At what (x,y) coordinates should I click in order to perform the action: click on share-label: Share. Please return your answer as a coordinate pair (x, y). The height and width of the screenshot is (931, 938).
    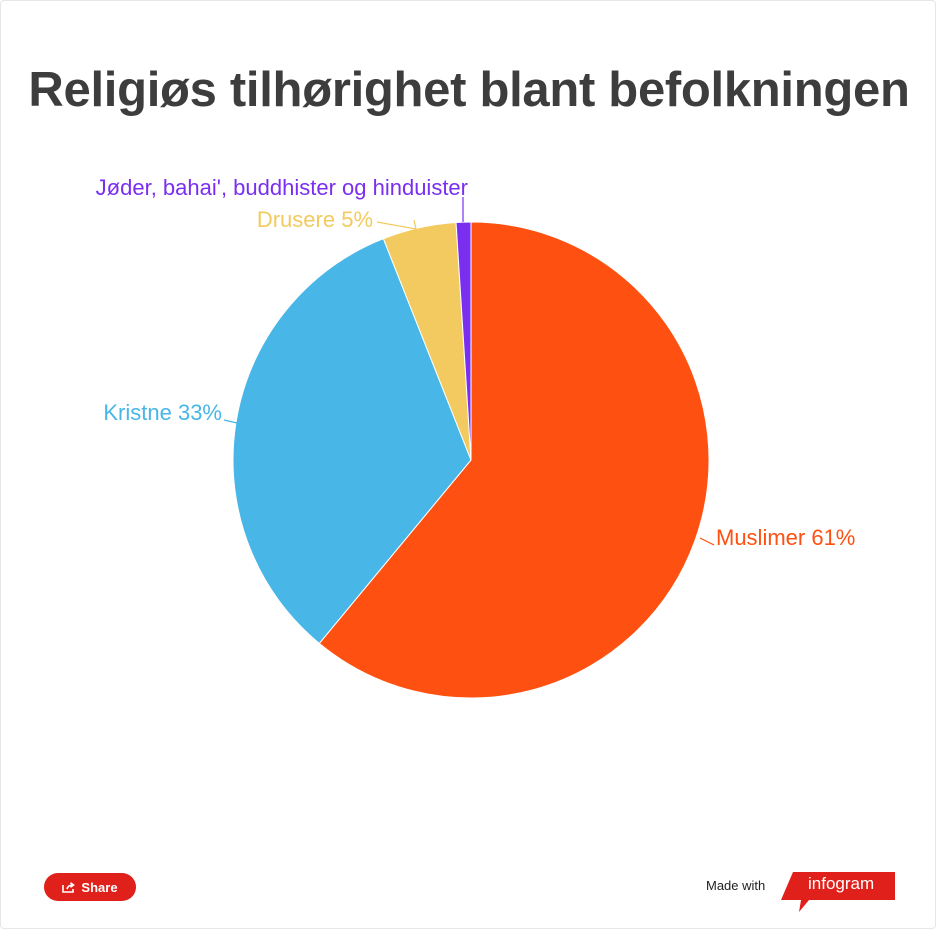
    Looking at the image, I should click on (99, 887).